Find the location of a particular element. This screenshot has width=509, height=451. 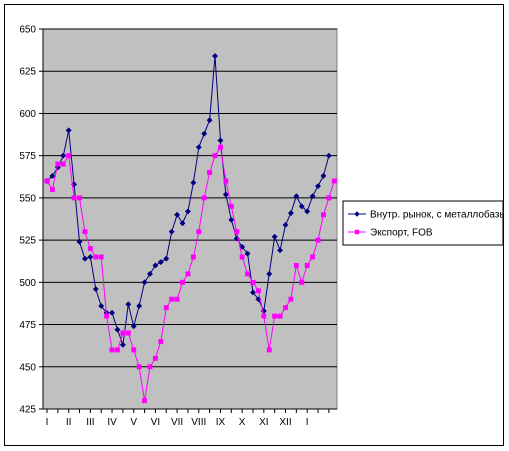

legend-label: Экспорт, FOB is located at coordinates (401, 233).